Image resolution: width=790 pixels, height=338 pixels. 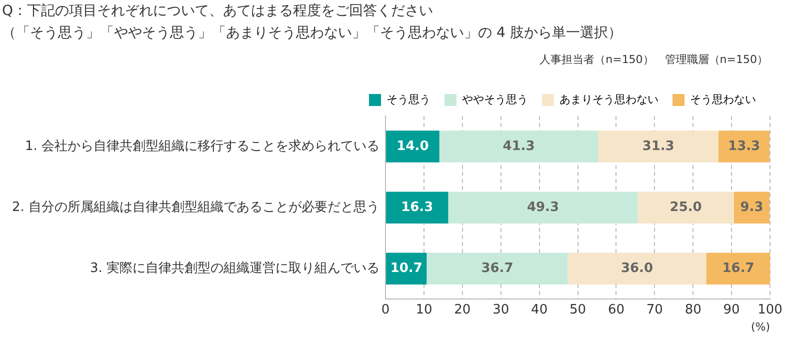 I want to click on data-label: 49.3, so click(x=543, y=207).